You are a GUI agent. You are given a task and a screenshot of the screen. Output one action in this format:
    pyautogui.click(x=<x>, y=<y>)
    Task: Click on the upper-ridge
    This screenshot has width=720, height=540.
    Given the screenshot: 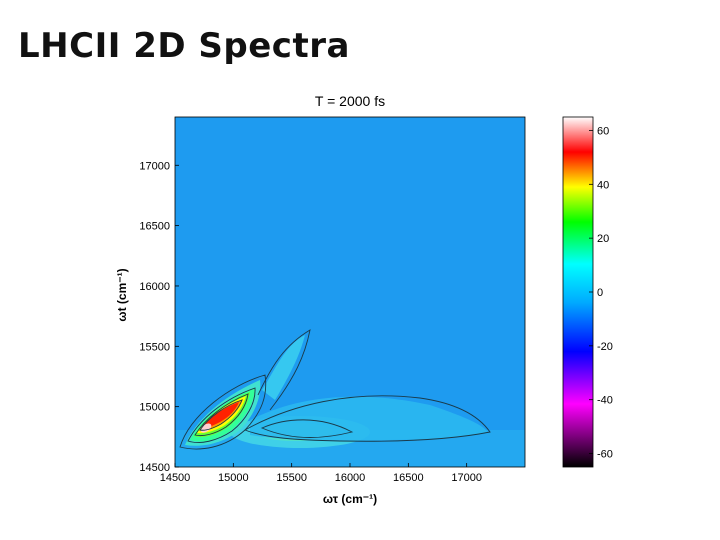 What is the action you would take?
    pyautogui.click(x=283, y=367)
    